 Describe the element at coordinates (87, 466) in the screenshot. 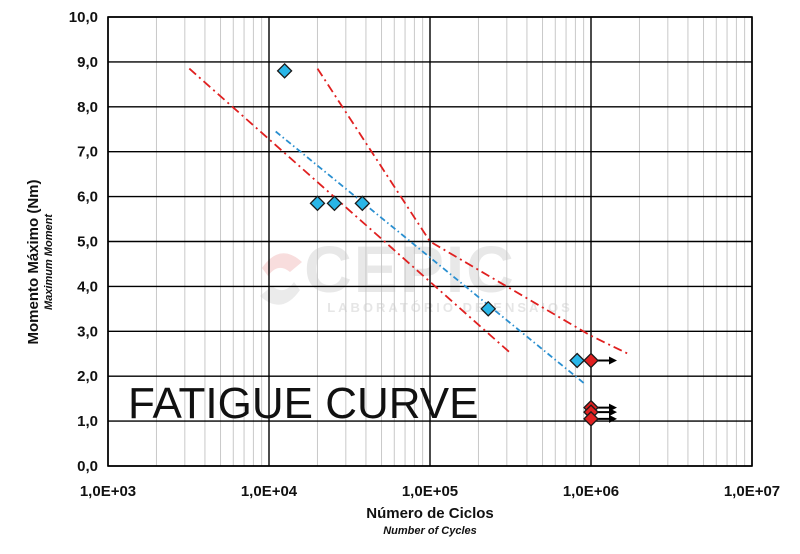

I see `y-tick-label: 0,0` at that location.